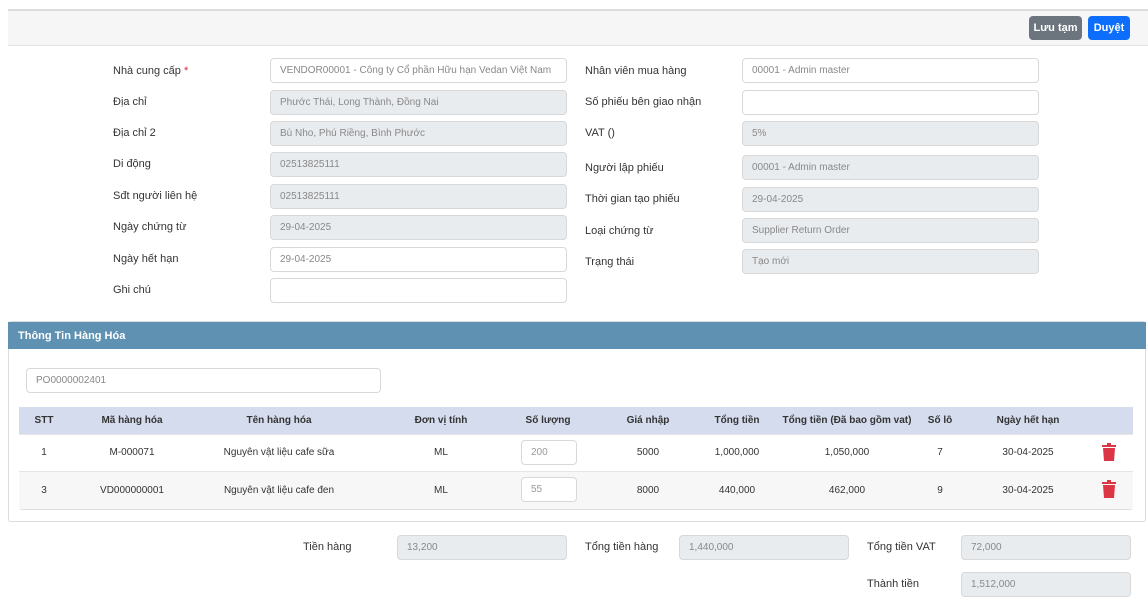 The width and height of the screenshot is (1148, 607). What do you see at coordinates (132, 164) in the screenshot?
I see `mobile-label: Di động` at bounding box center [132, 164].